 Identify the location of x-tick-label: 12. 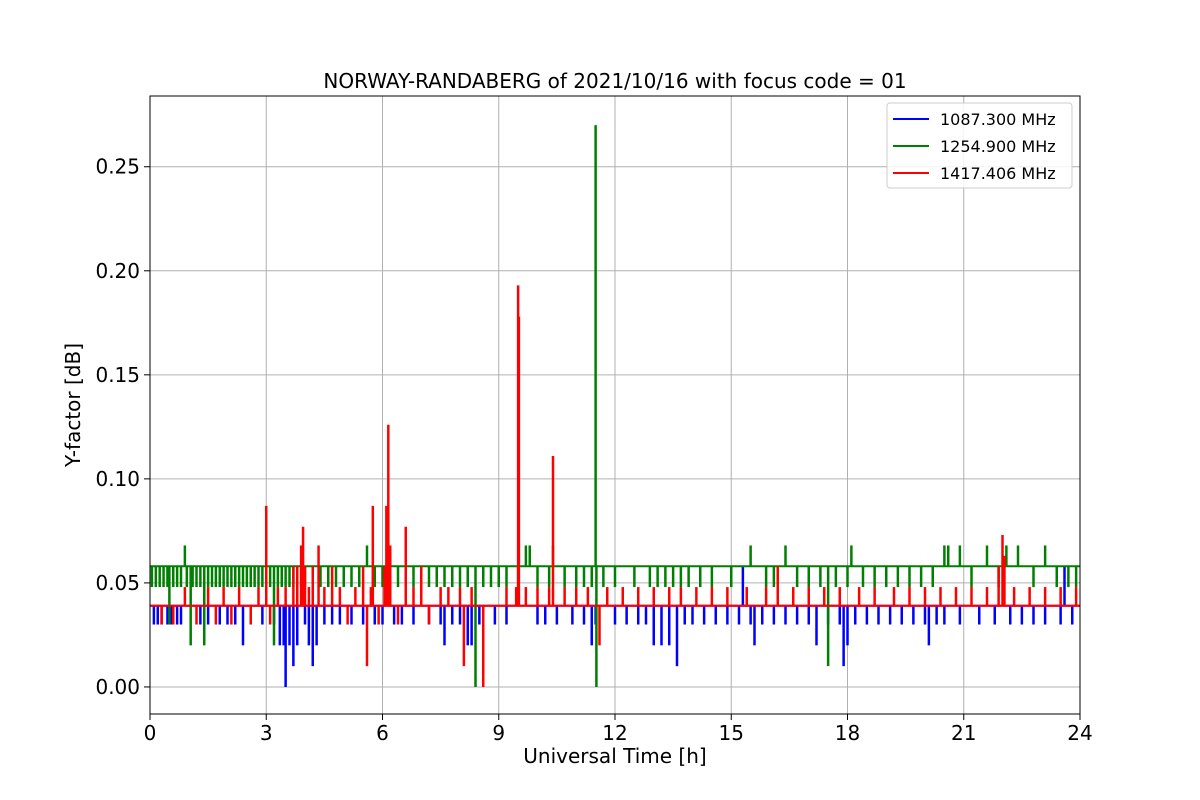
(614, 733).